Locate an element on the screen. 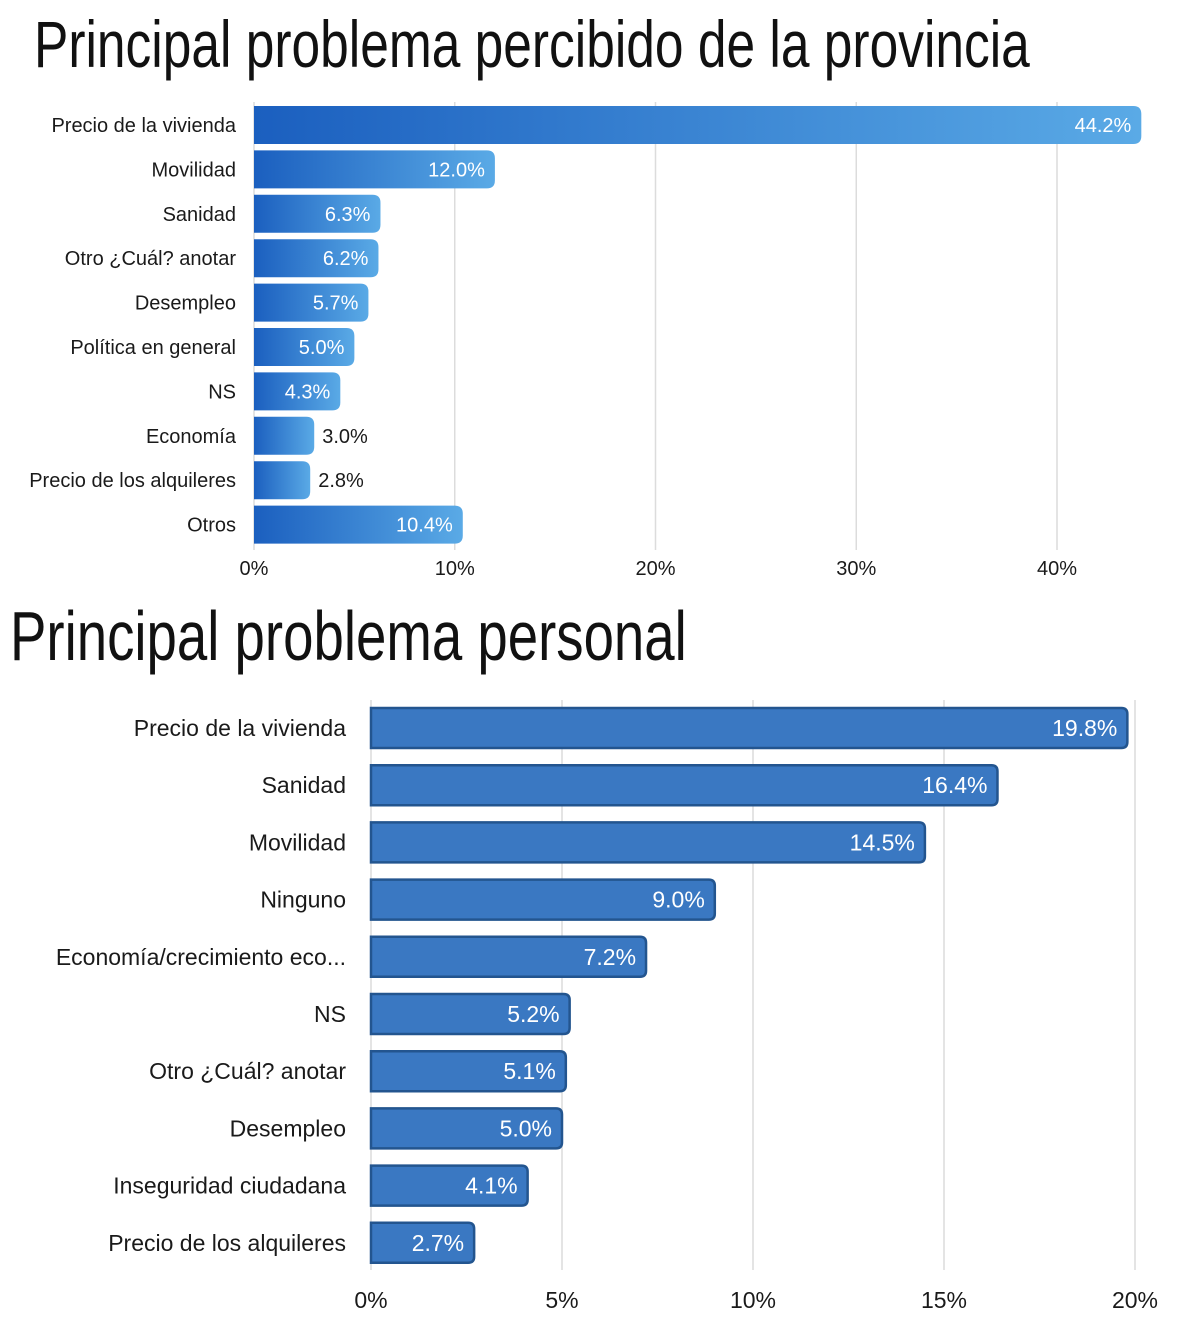 The image size is (1200, 1328). data-label: 5.7% is located at coordinates (336, 304).